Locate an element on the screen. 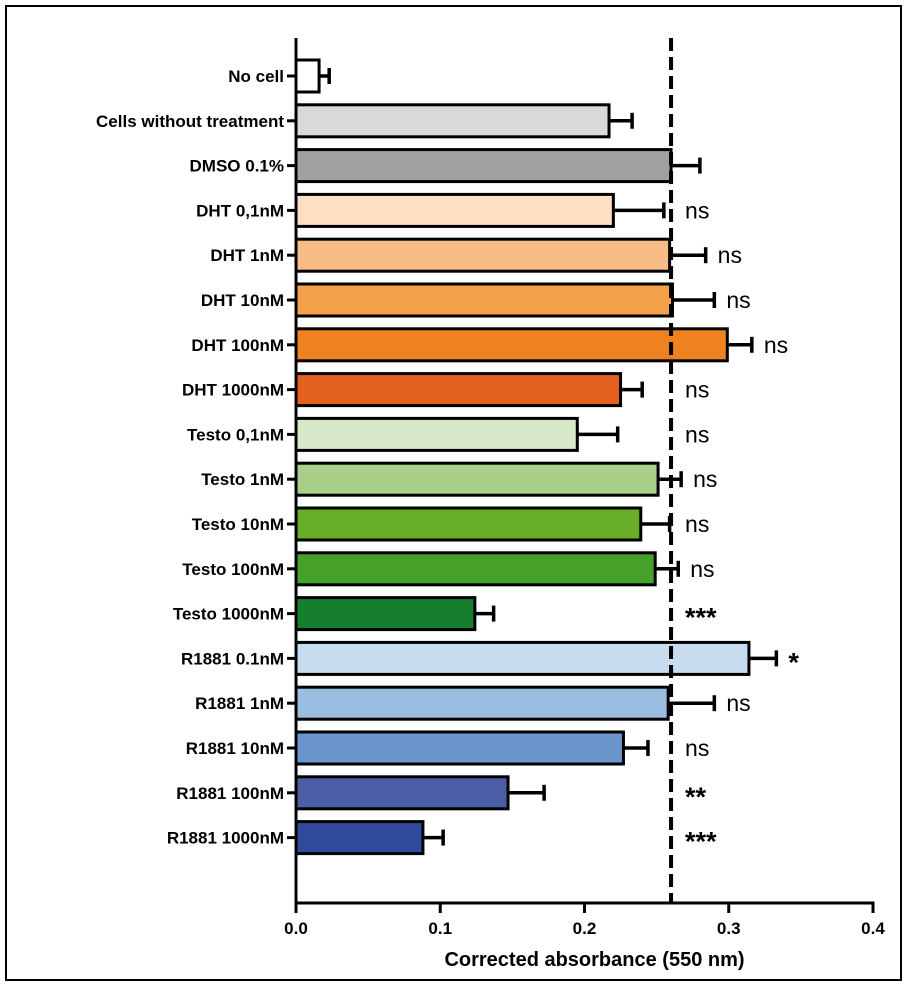 This screenshot has height=988, width=909. x-tick-label: 0.4 is located at coordinates (873, 928).